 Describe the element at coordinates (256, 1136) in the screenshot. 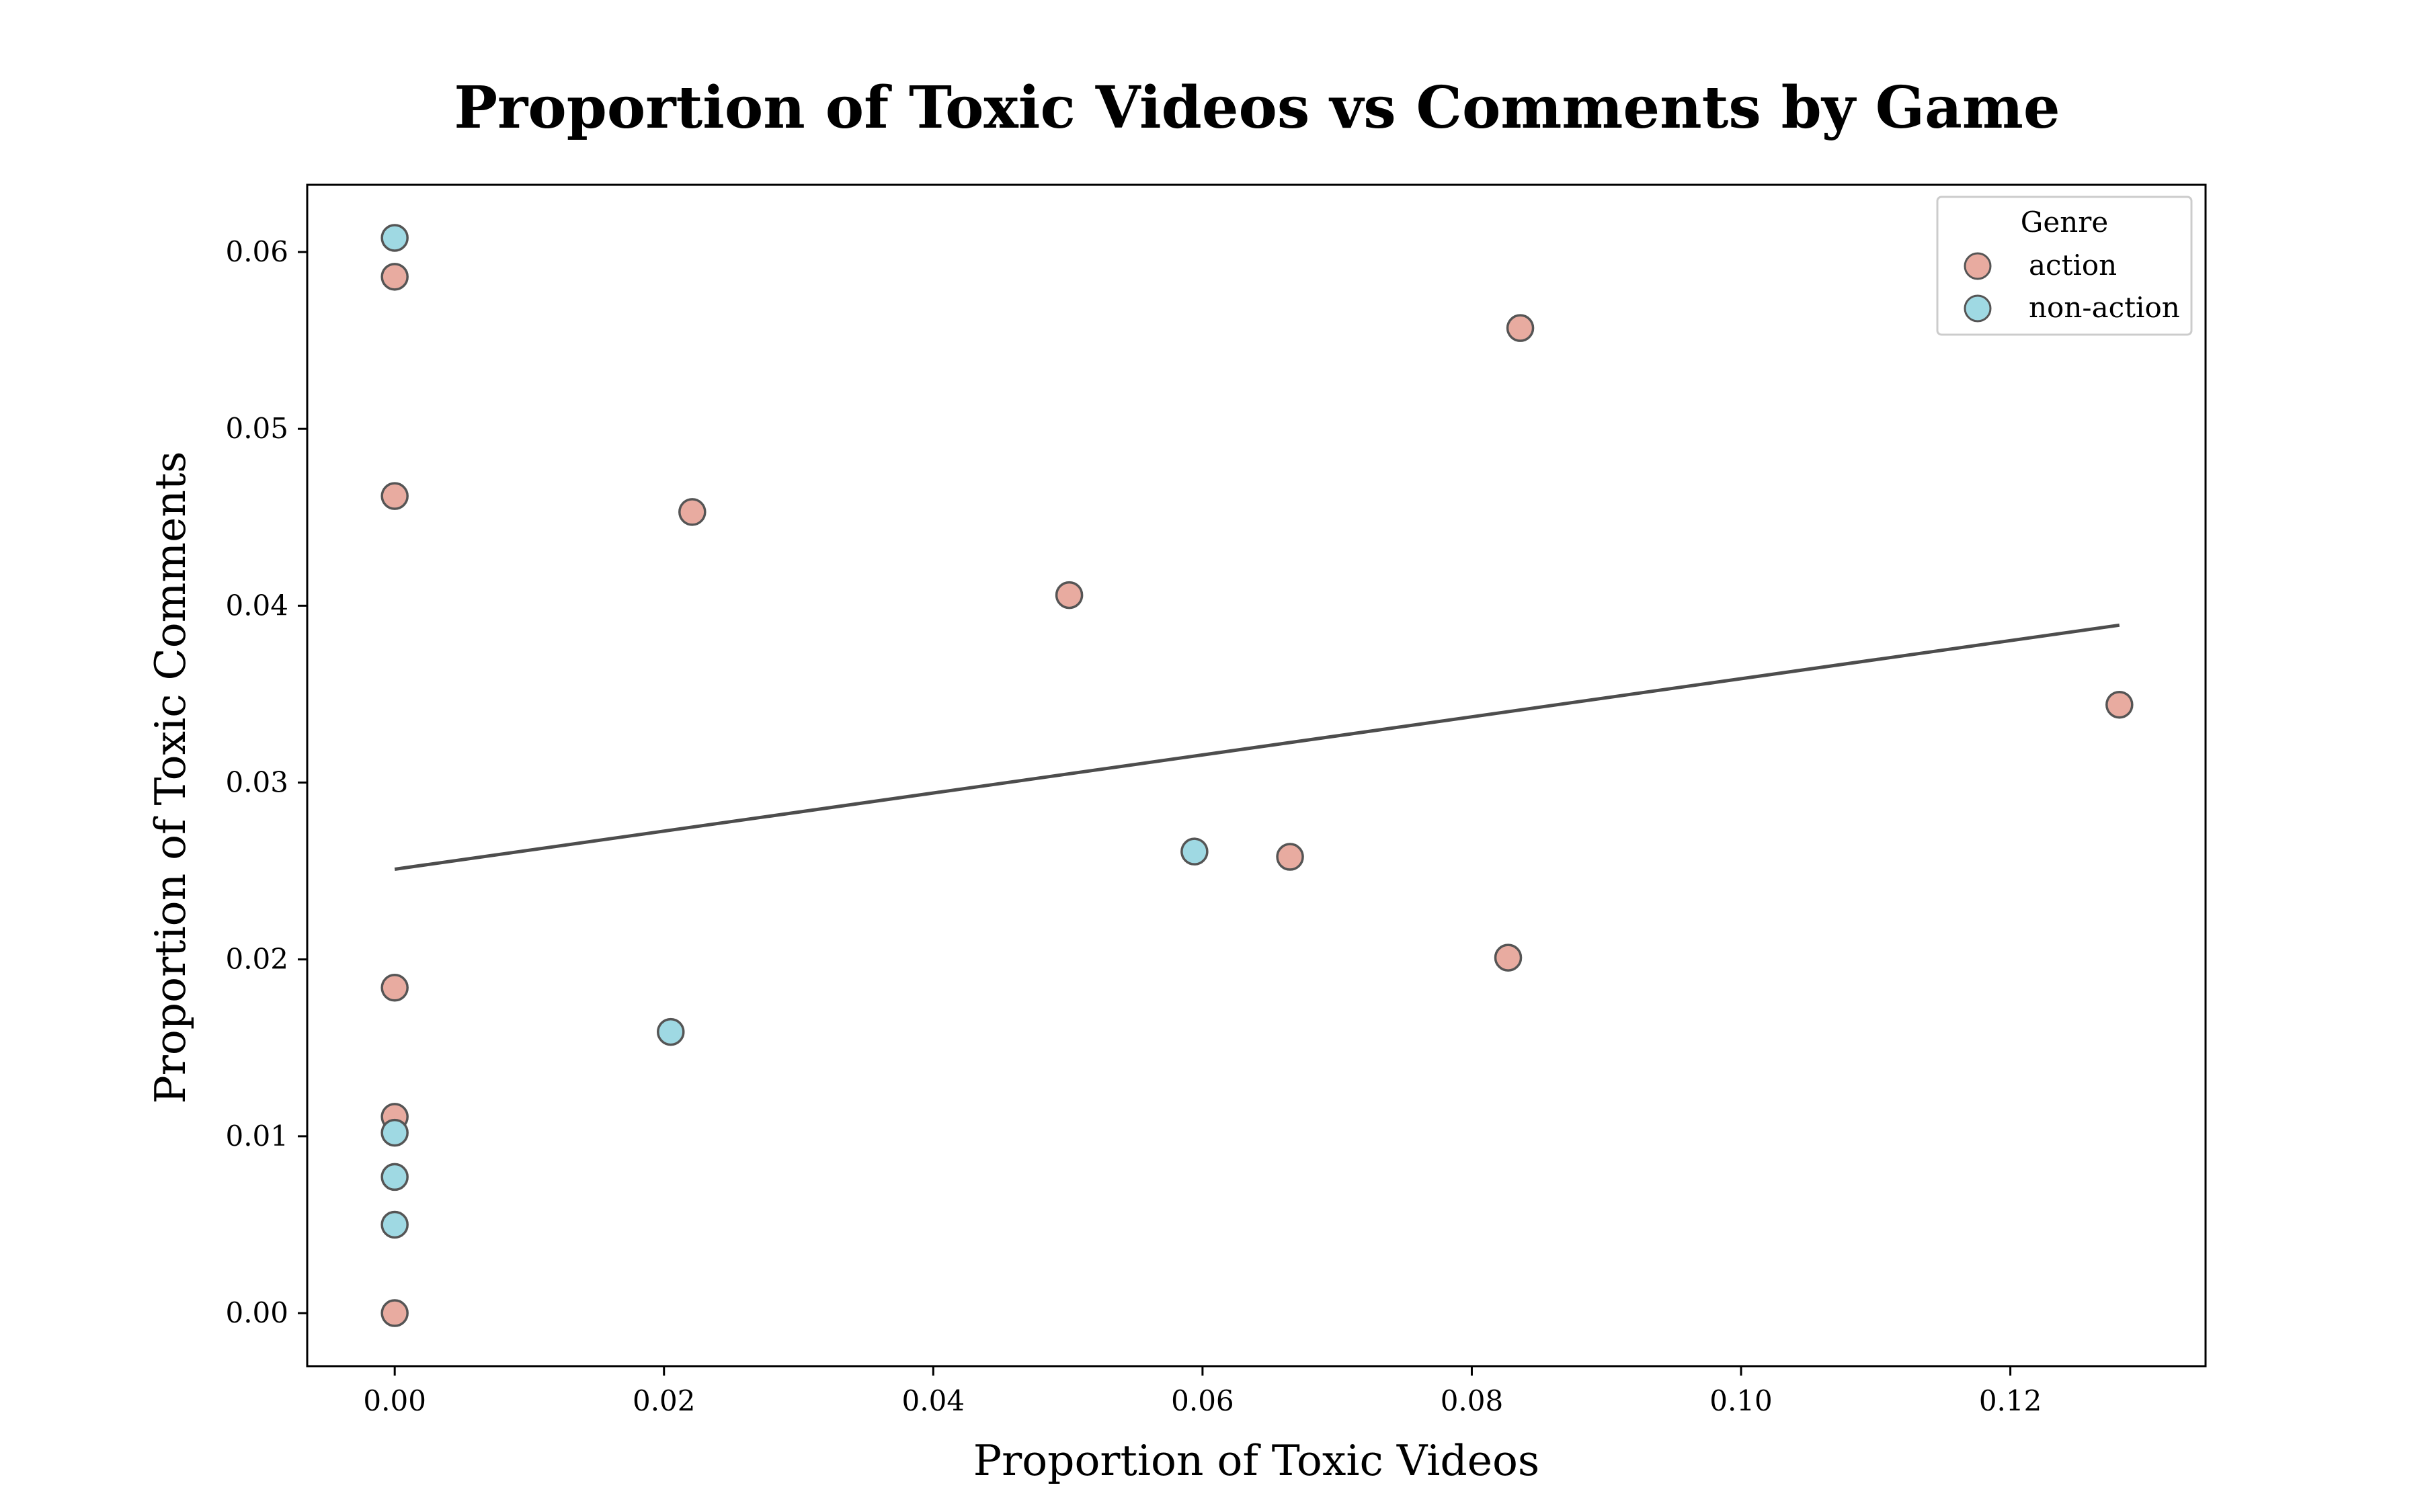

I see `y-tick-label: 0.01` at that location.